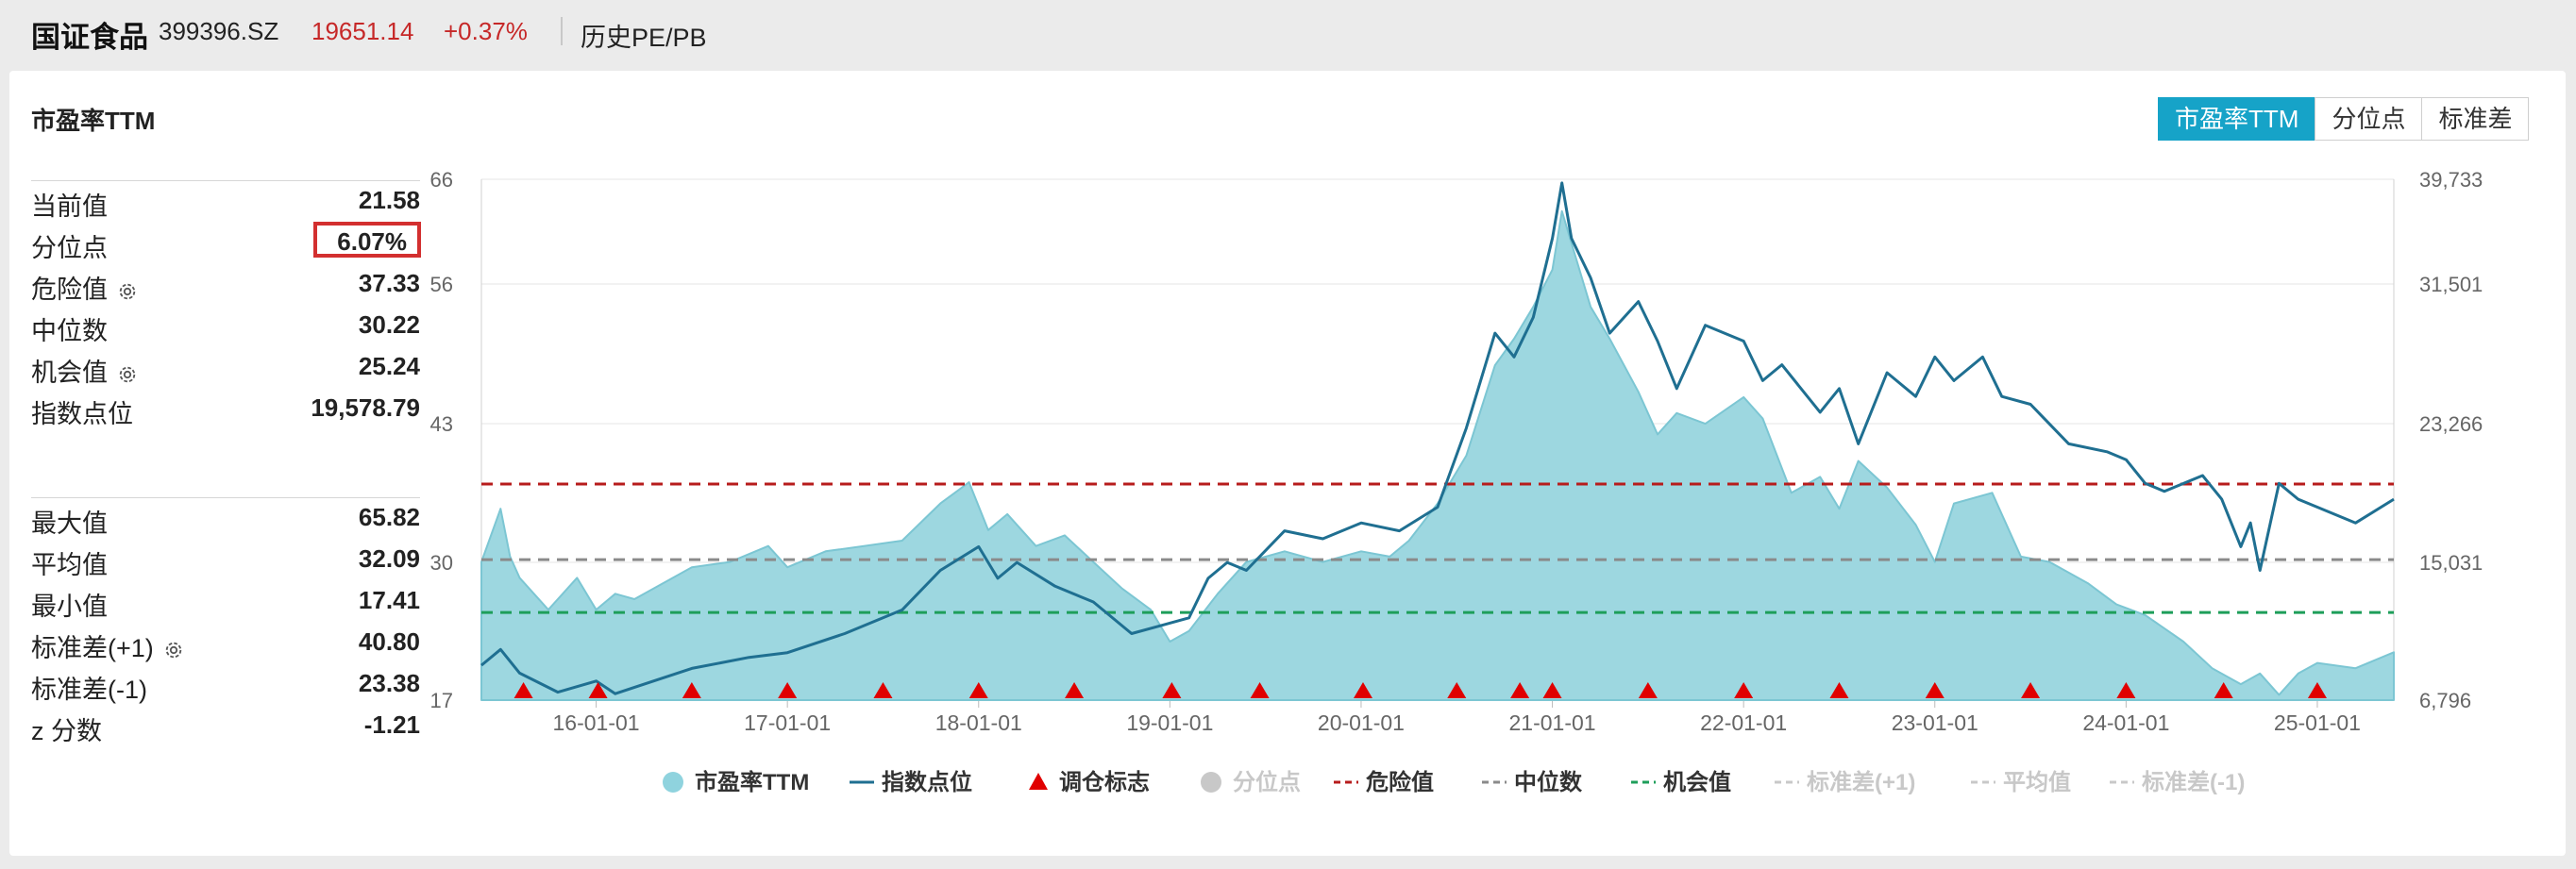 This screenshot has width=2576, height=869. What do you see at coordinates (389, 517) in the screenshot?
I see `stat-value: 65.82` at bounding box center [389, 517].